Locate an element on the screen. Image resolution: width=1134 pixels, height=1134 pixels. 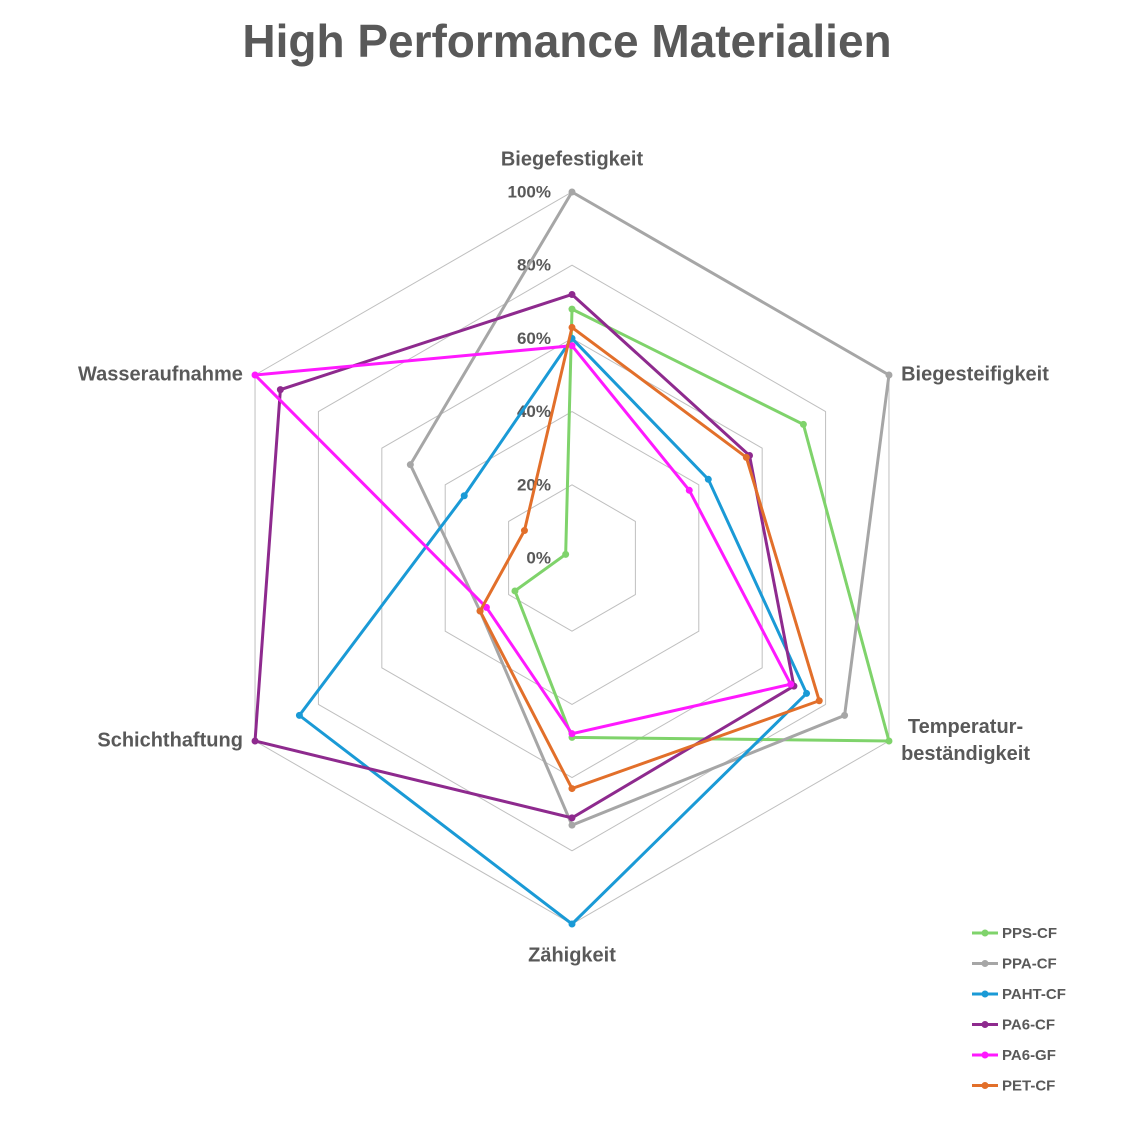
axis-label: Zähigkeit is located at coordinates (572, 955).